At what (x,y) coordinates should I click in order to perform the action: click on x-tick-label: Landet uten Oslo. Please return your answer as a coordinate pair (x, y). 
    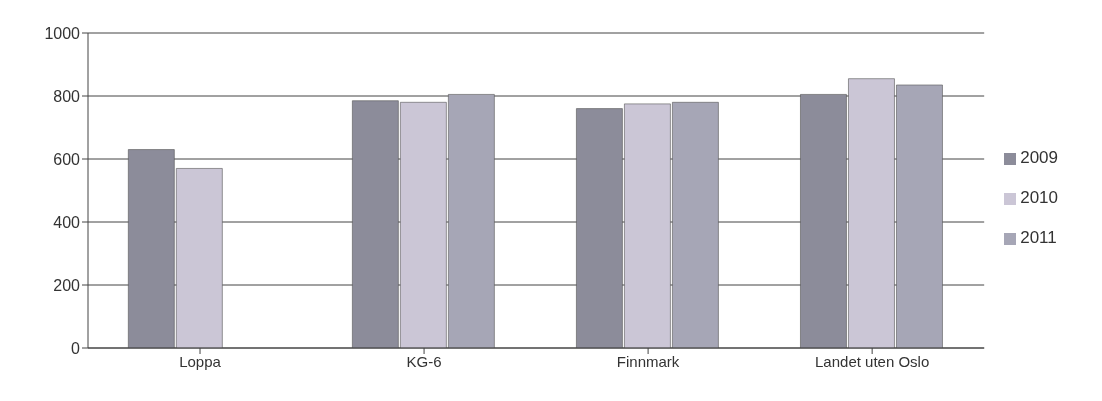
    Looking at the image, I should click on (872, 361).